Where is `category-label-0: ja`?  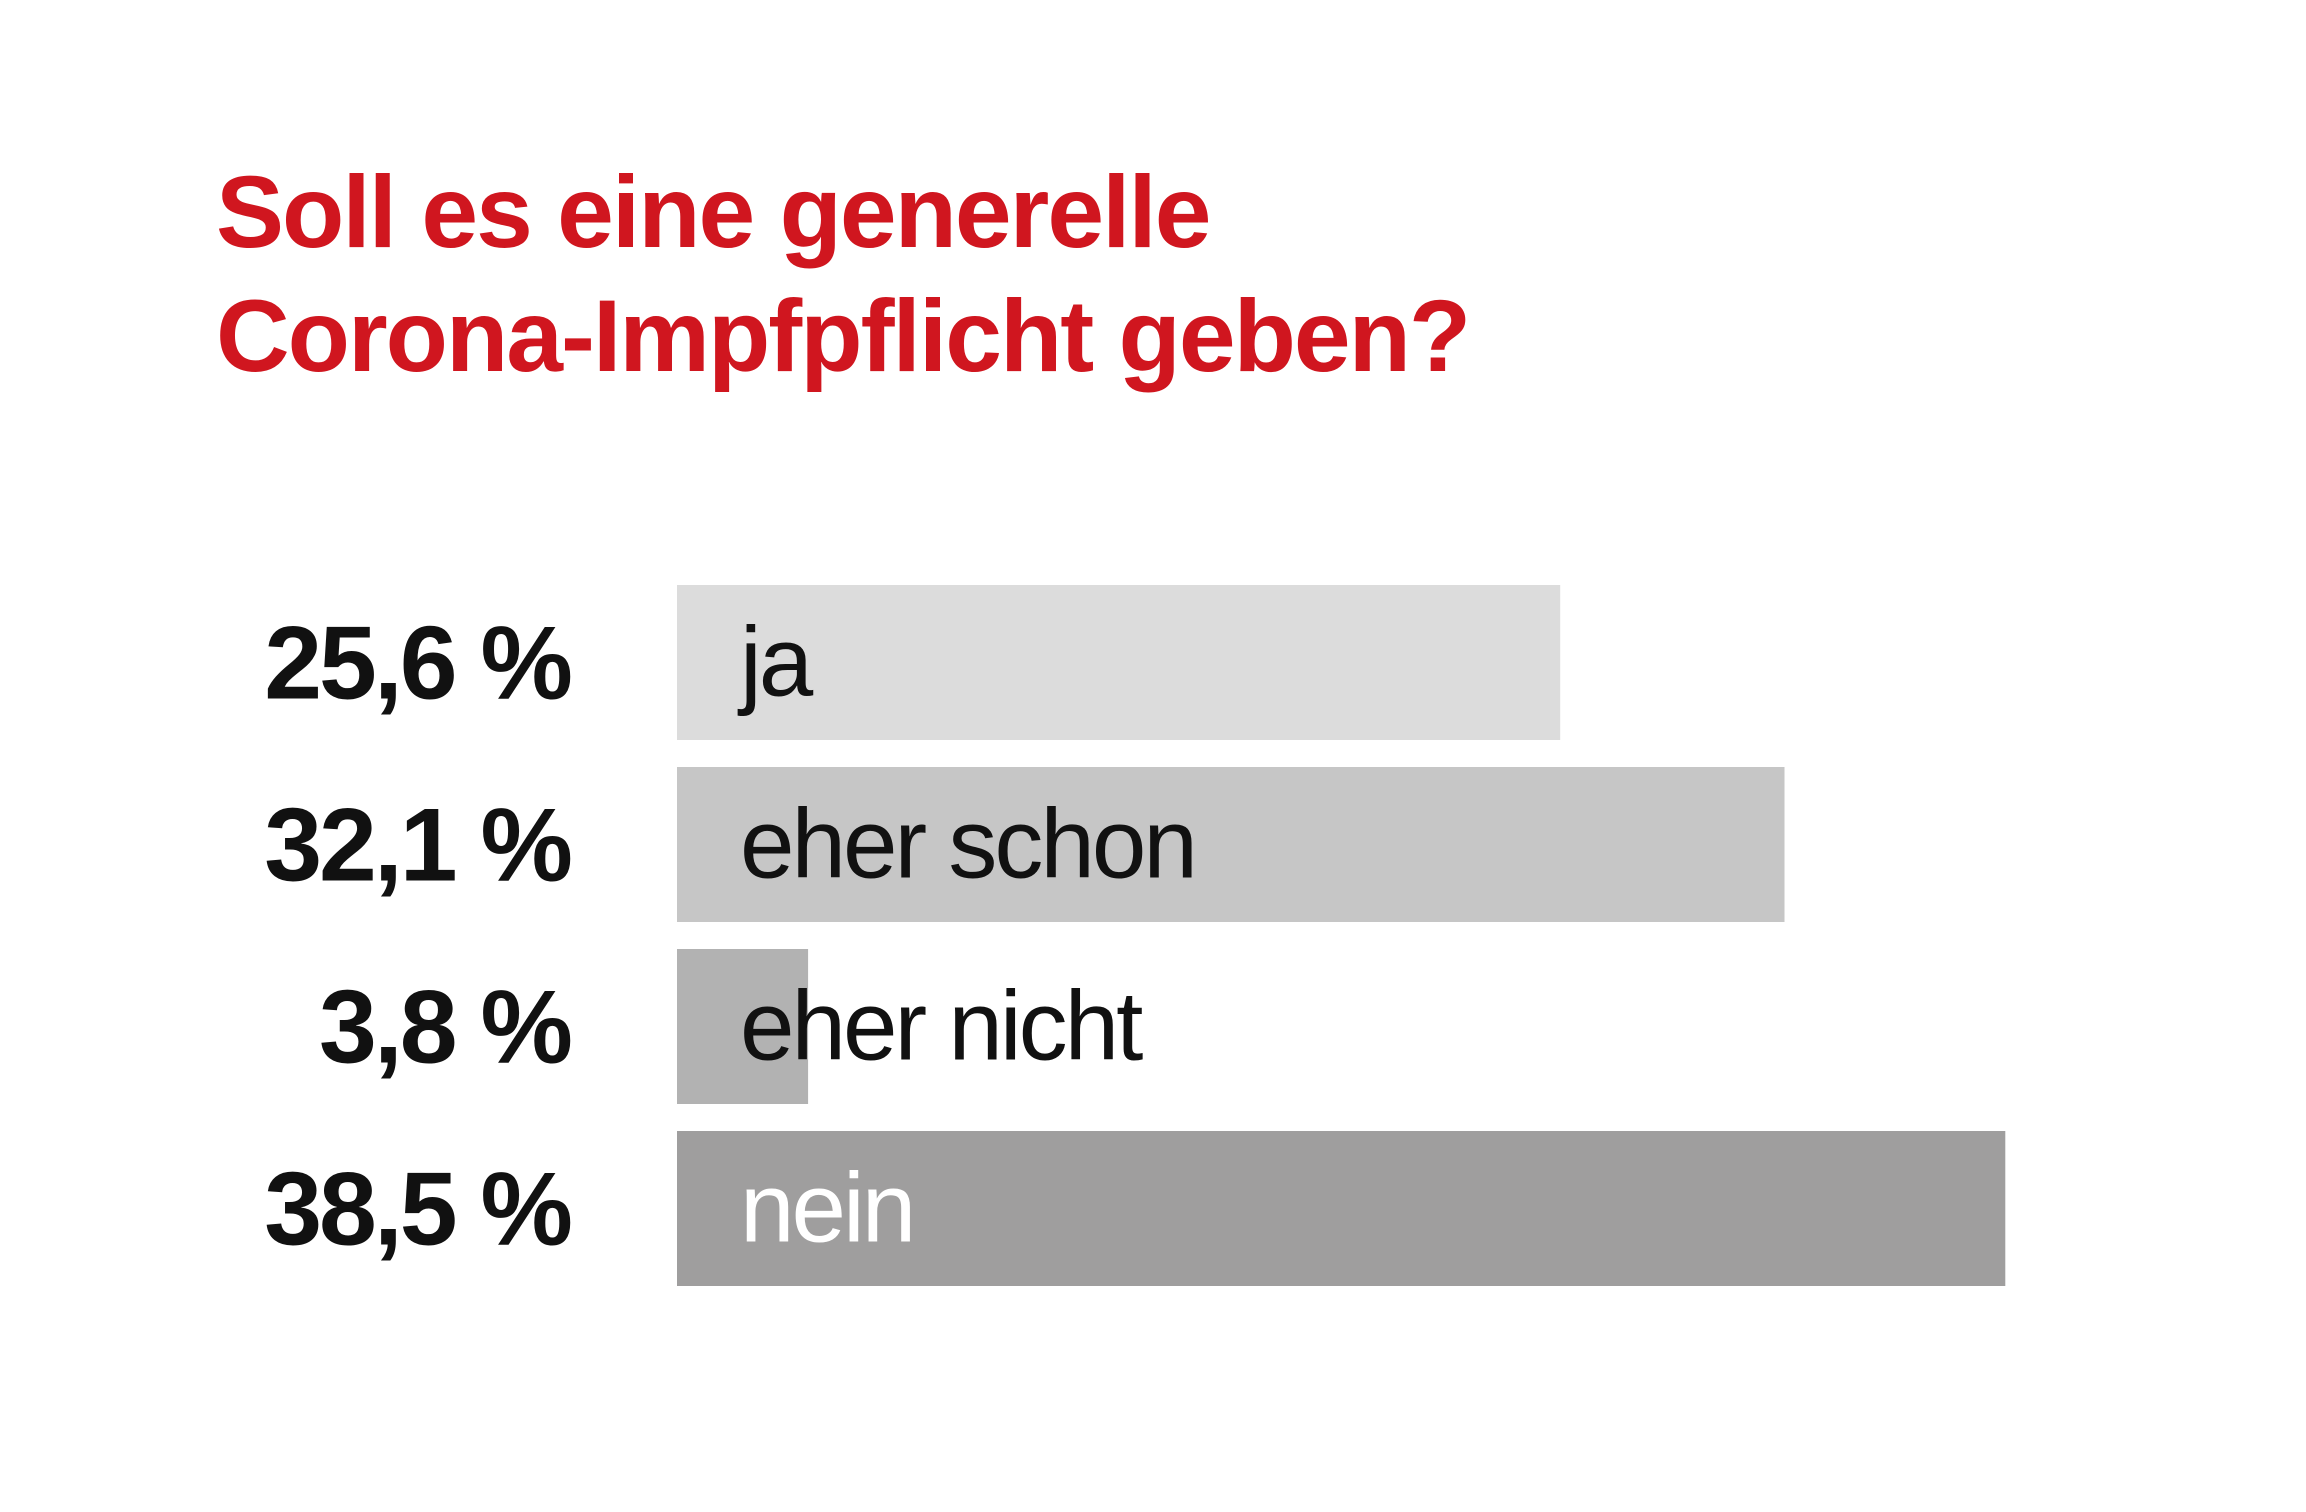 category-label-0: ja is located at coordinates (775, 662).